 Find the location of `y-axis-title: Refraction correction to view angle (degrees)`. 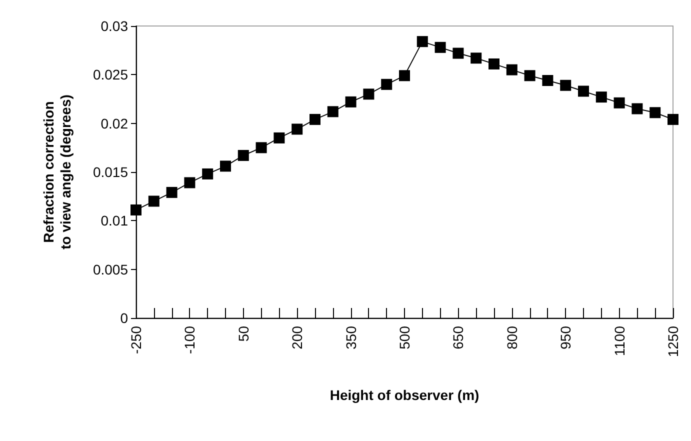

y-axis-title: Refraction correction to view angle (degrees) is located at coordinates (57, 172).